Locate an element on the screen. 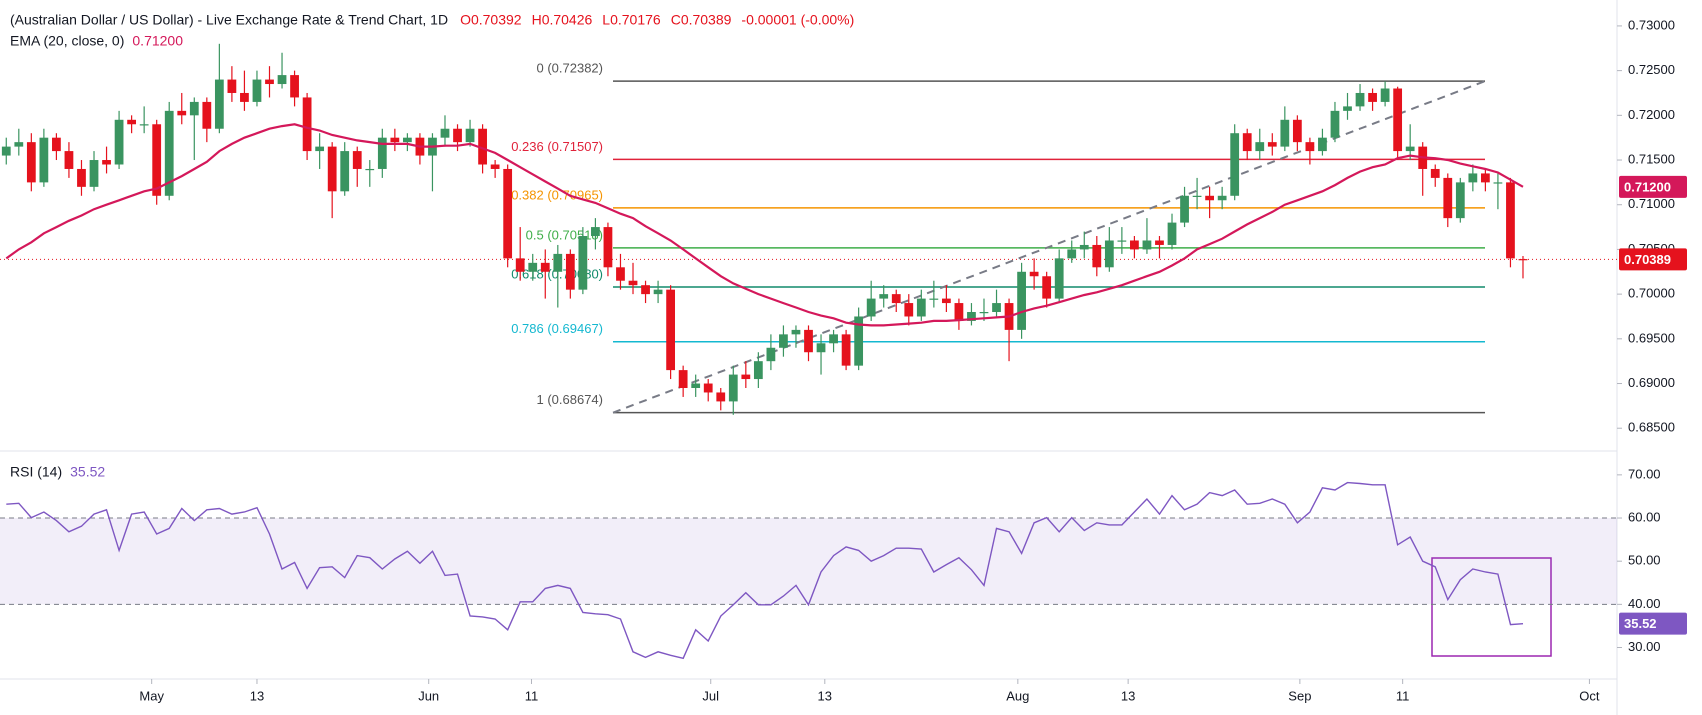  fib-label: 1 (0.68674) is located at coordinates (570, 399).